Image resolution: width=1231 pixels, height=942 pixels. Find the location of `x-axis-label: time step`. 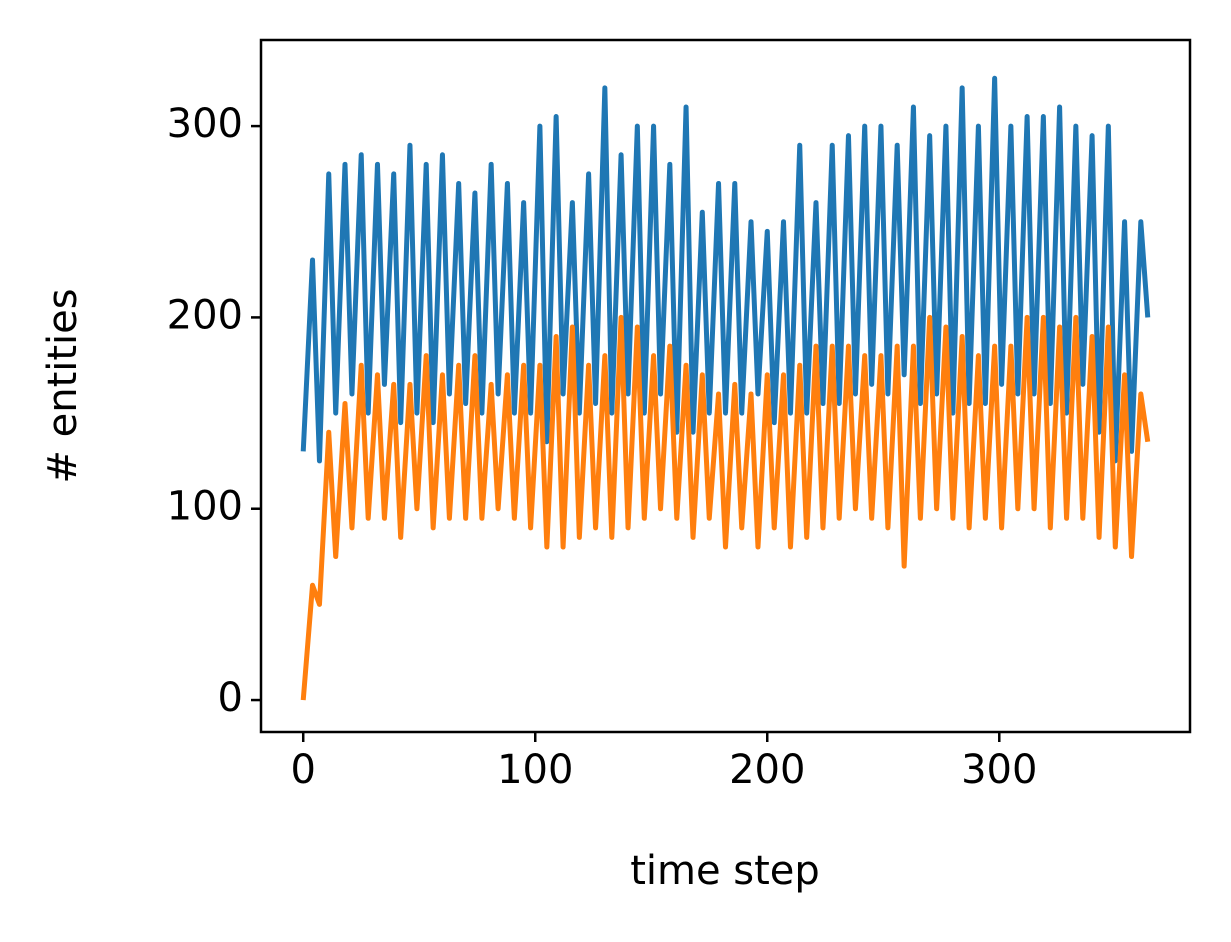

x-axis-label: time step is located at coordinates (725, 871).